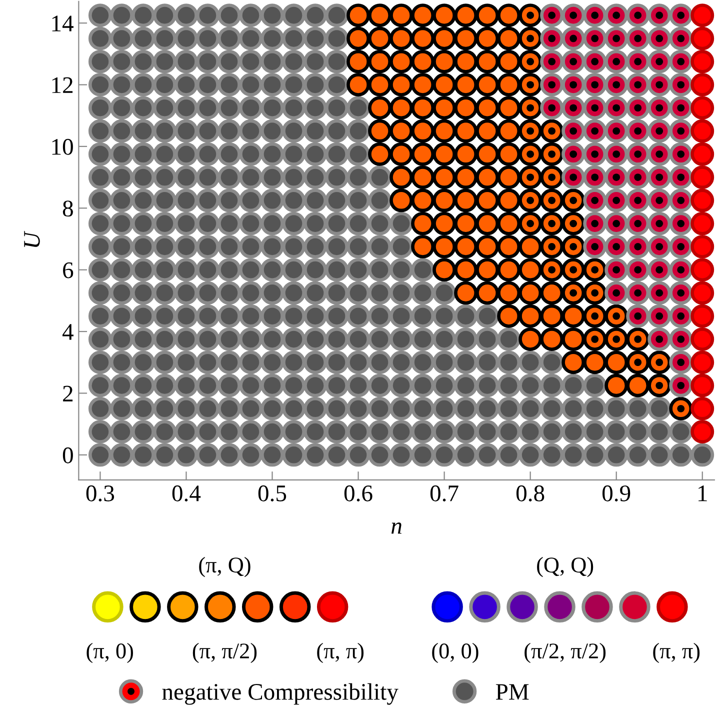 The image size is (718, 726). I want to click on y-tick-label: 12, so click(62, 85).